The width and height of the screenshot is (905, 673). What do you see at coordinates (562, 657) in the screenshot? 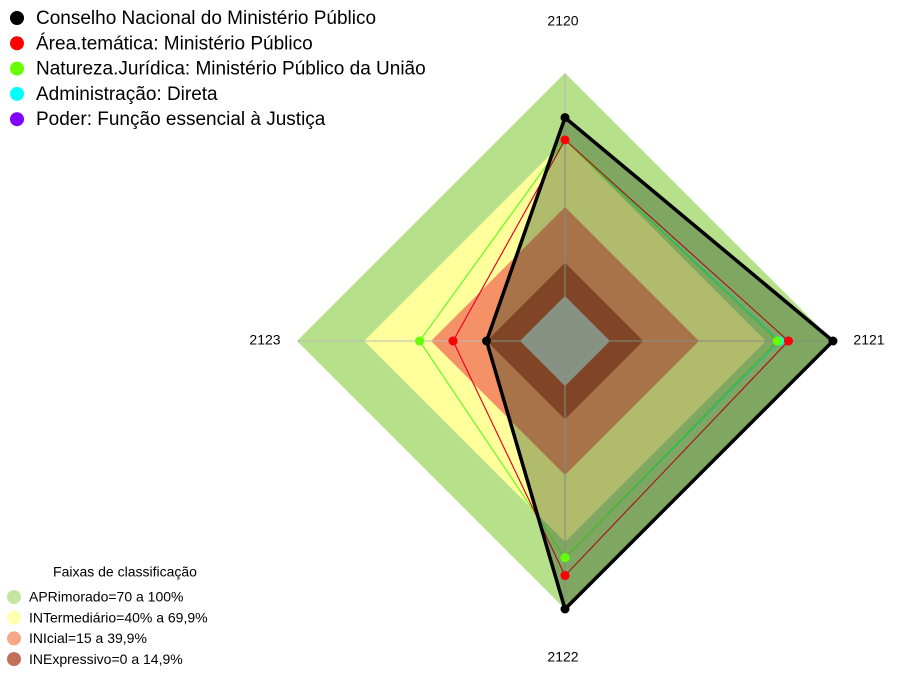
I see `axis-label: 2122` at bounding box center [562, 657].